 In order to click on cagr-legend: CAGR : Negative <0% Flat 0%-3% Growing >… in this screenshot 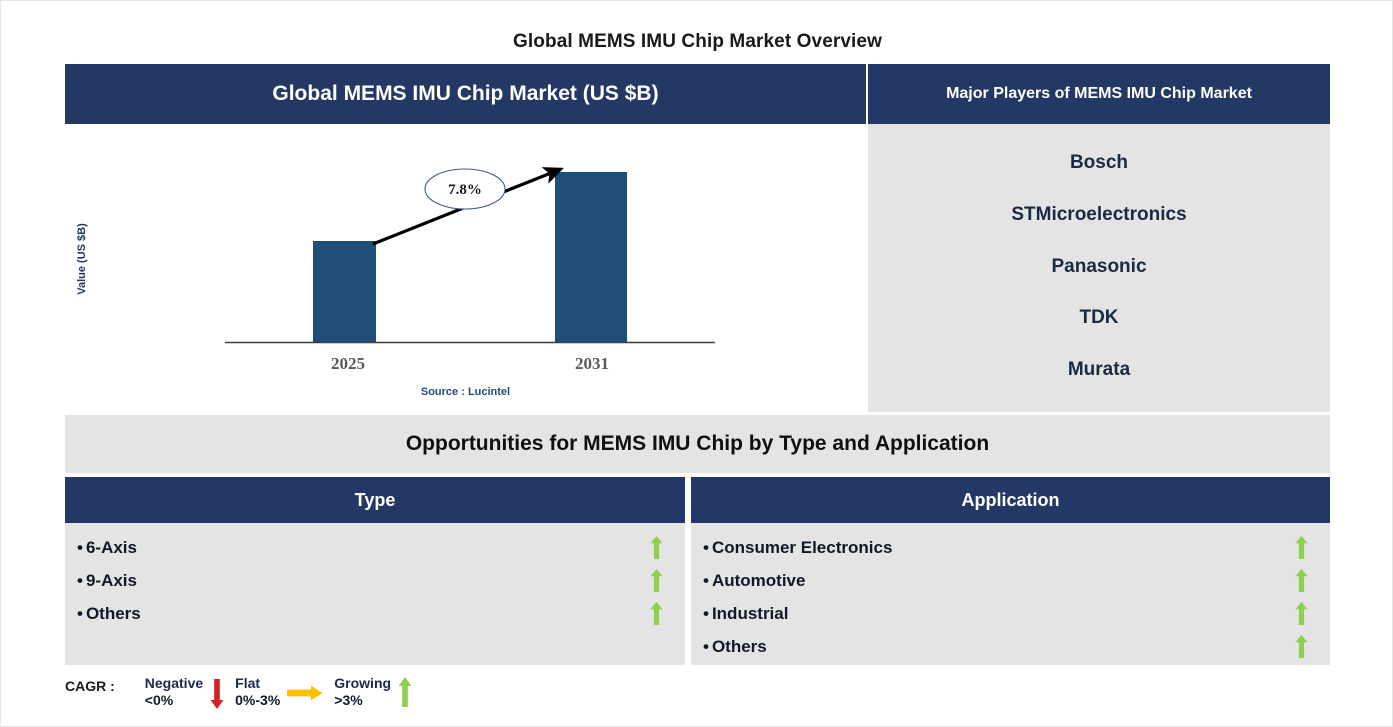, I will do `click(244, 697)`.